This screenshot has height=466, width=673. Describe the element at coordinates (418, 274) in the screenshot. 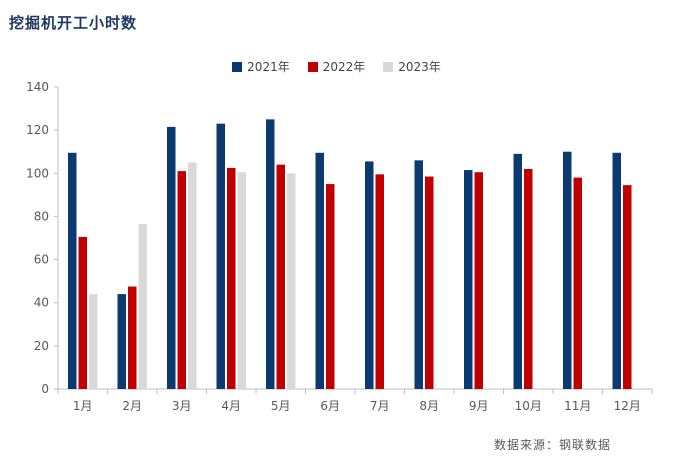

I see `bar-2021年-8月` at that location.